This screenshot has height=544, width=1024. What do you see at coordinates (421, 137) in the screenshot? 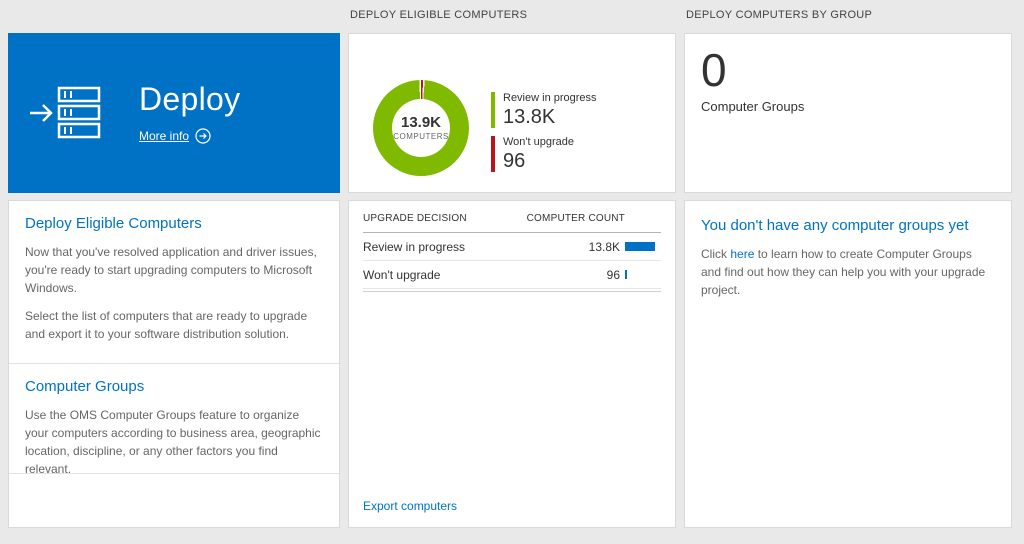
I see `donut-total-label: COMPUTERS` at bounding box center [421, 137].